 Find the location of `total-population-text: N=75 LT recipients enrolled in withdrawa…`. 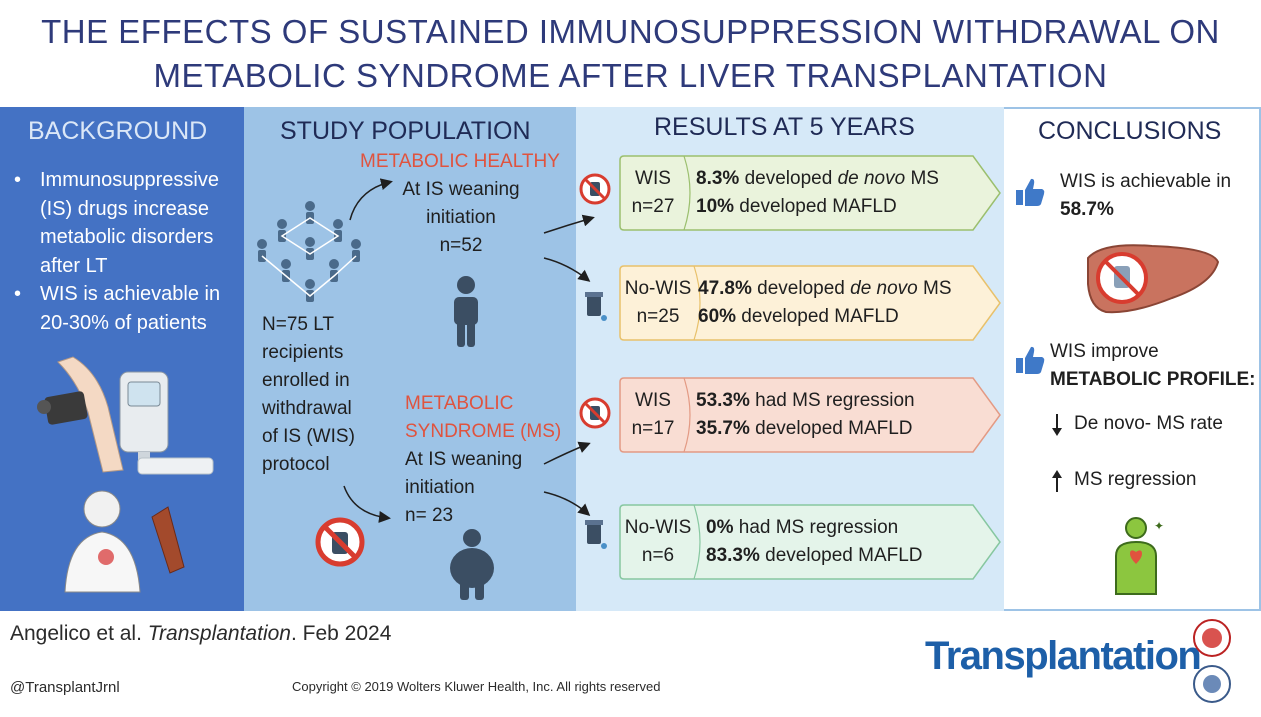

total-population-text: N=75 LT recipients enrolled in withdrawa… is located at coordinates (308, 395).